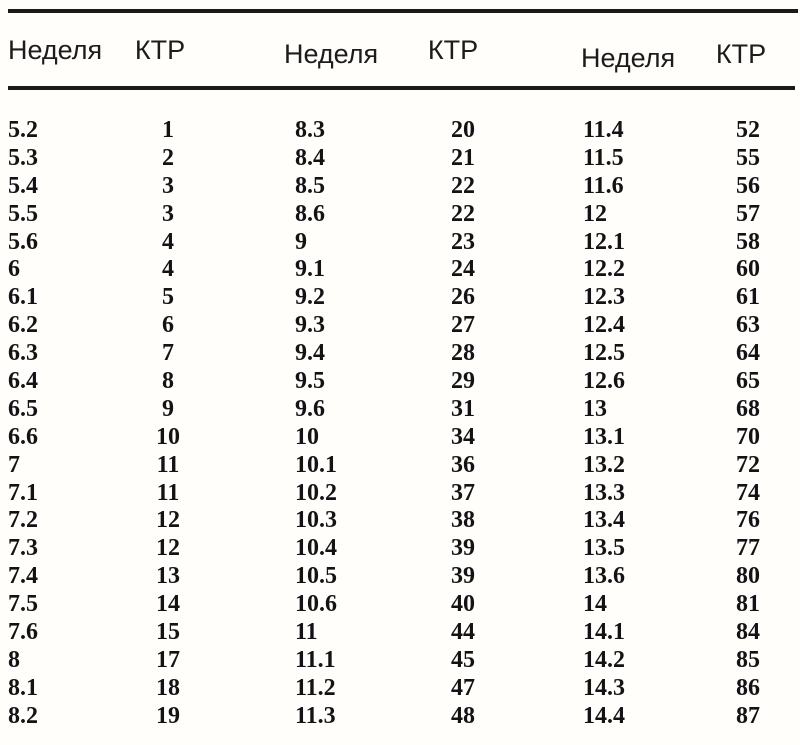 The image size is (800, 745). Describe the element at coordinates (401, 88) in the screenshot. I see `table-header-rule` at that location.